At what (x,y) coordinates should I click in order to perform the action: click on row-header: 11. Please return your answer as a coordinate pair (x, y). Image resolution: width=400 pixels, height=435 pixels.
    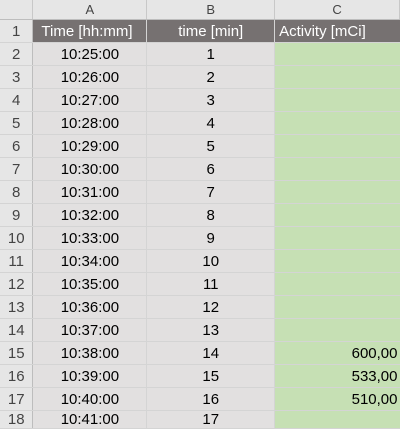
    Looking at the image, I should click on (17, 261).